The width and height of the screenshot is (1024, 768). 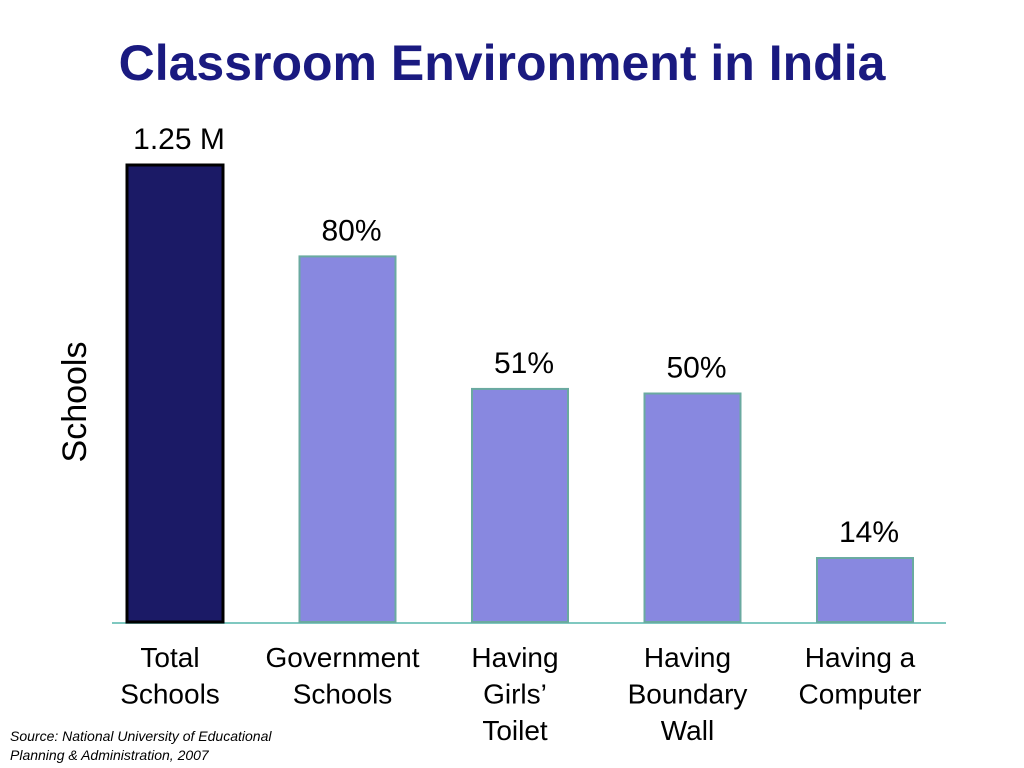 I want to click on x-tick-label: Total, so click(x=169, y=657).